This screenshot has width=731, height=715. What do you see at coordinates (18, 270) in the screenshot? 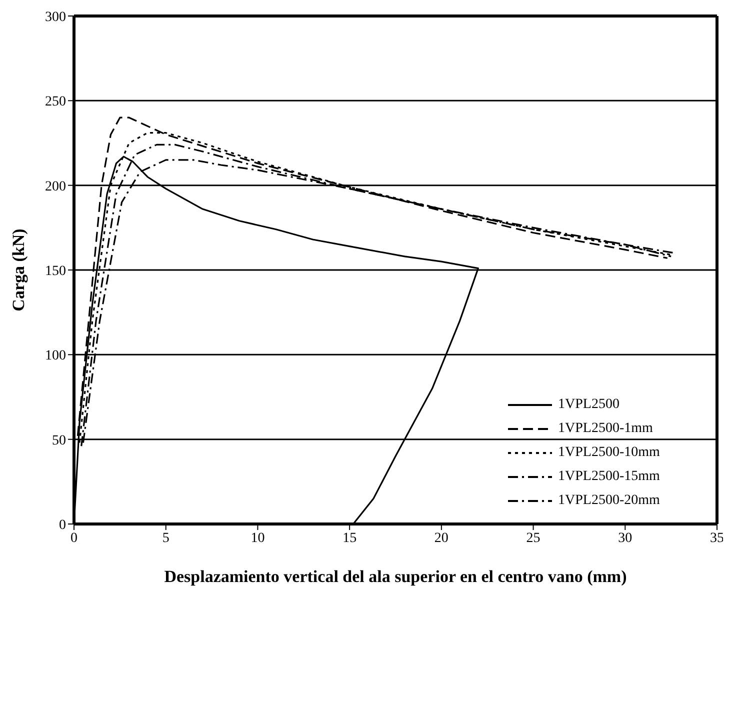
I see `y-axis-title: Carga (kN)` at bounding box center [18, 270].